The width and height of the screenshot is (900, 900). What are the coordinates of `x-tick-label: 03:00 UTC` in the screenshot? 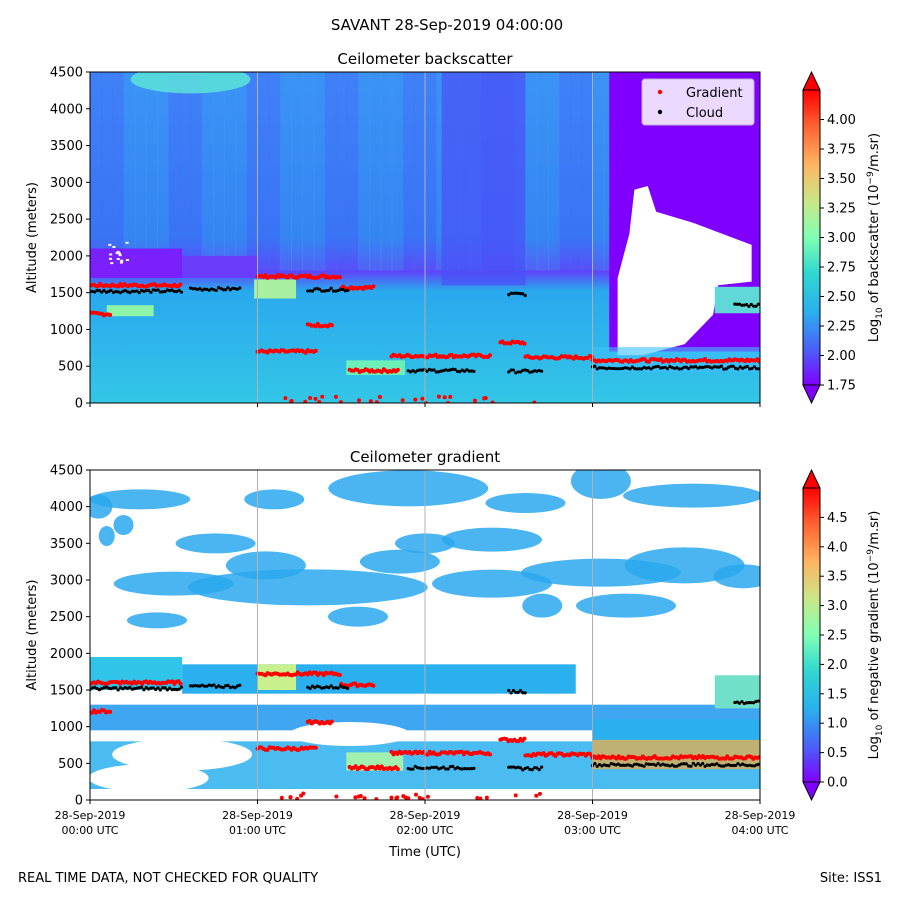 It's located at (592, 830).